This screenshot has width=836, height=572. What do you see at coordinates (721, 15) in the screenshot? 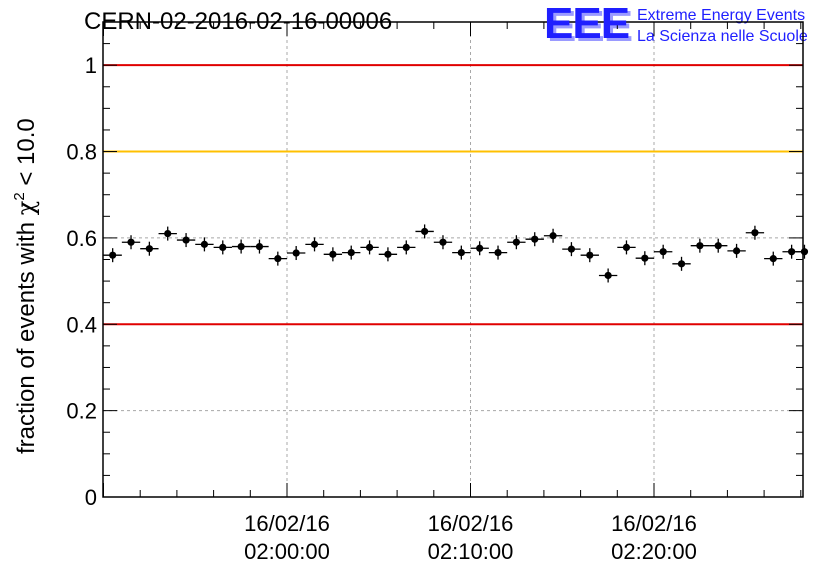
I see `logo-line-1: Extreme Energy Events` at bounding box center [721, 15].